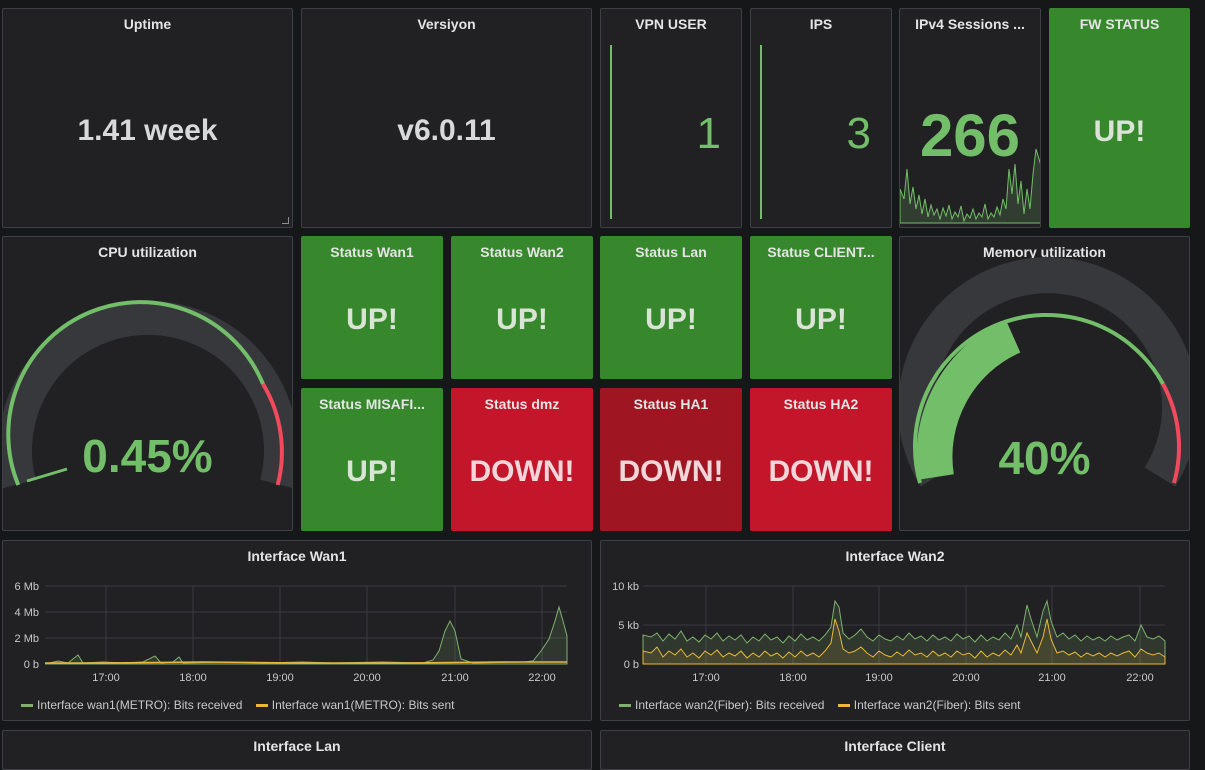 The width and height of the screenshot is (1205, 770). I want to click on ipv4-sparkline, so click(970, 186).